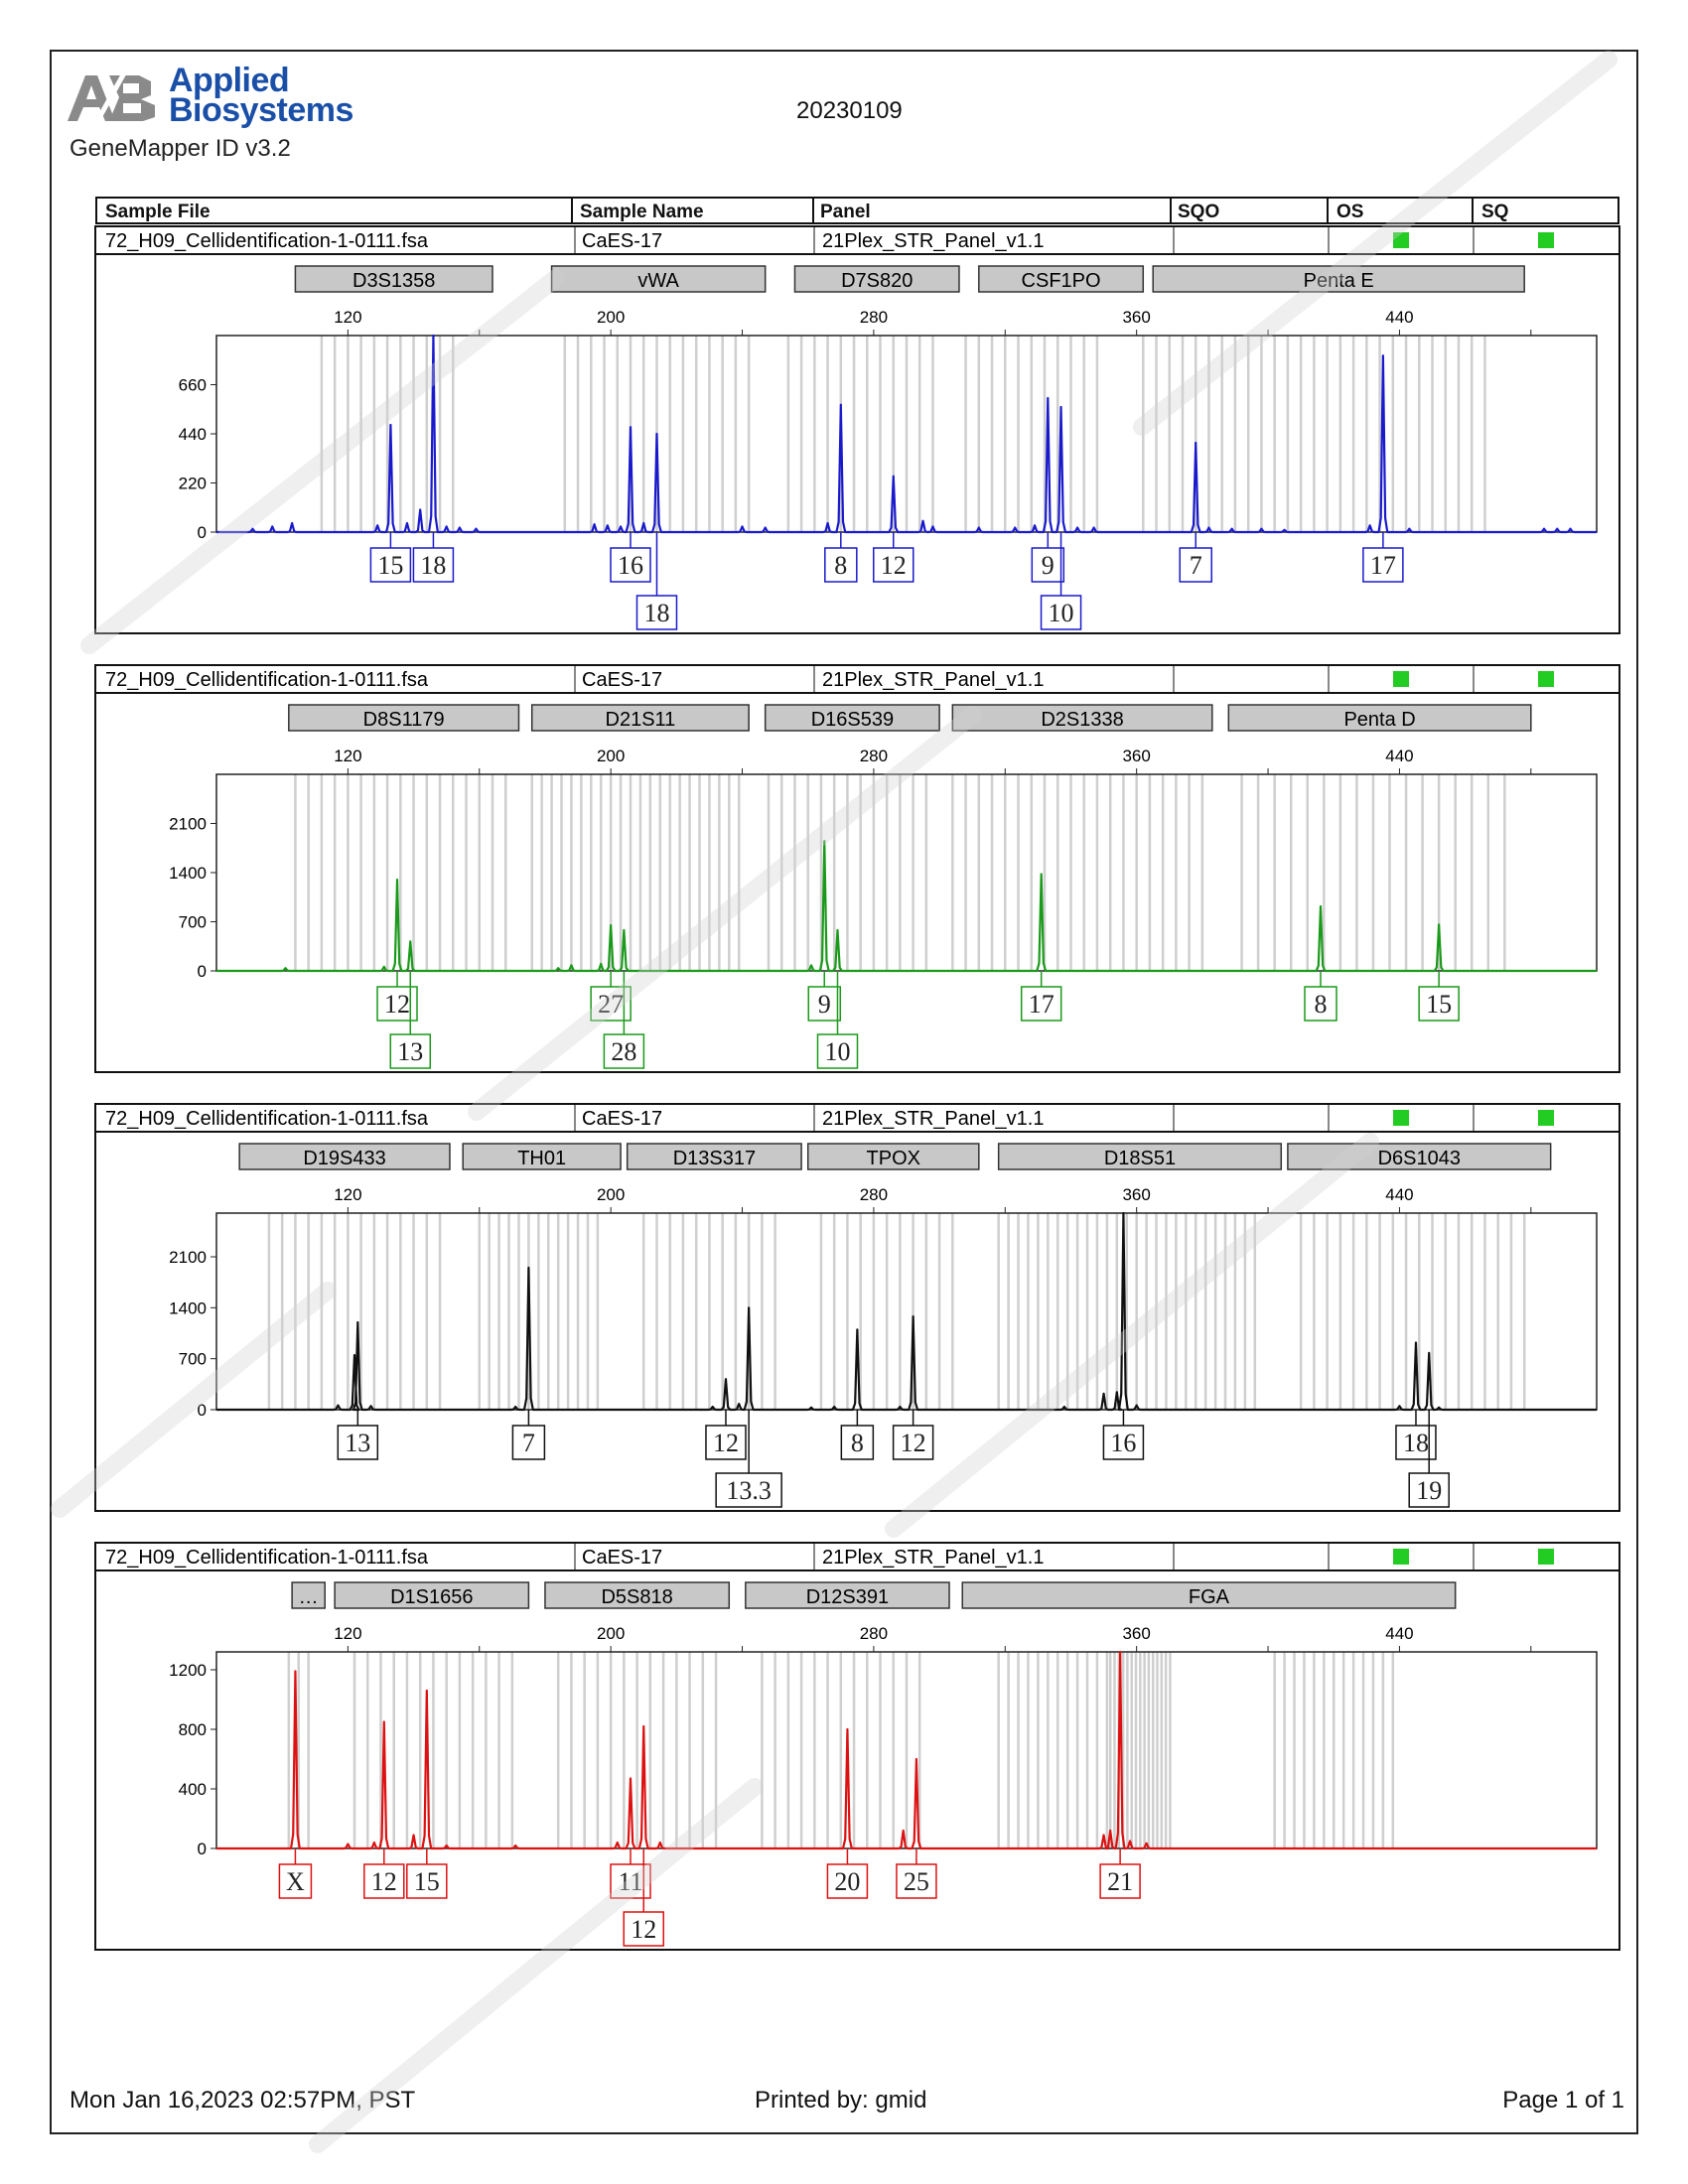  Describe the element at coordinates (1429, 1490) in the screenshot. I see `allele-call-label: 19` at that location.